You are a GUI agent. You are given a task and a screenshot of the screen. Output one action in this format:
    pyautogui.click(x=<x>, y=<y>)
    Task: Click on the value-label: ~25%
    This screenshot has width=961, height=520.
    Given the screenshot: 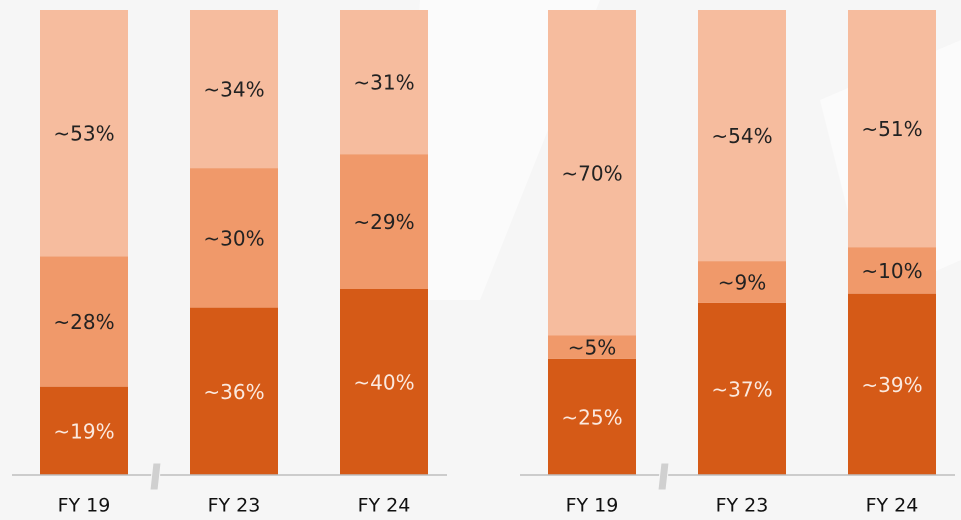 What is the action you would take?
    pyautogui.click(x=591, y=417)
    